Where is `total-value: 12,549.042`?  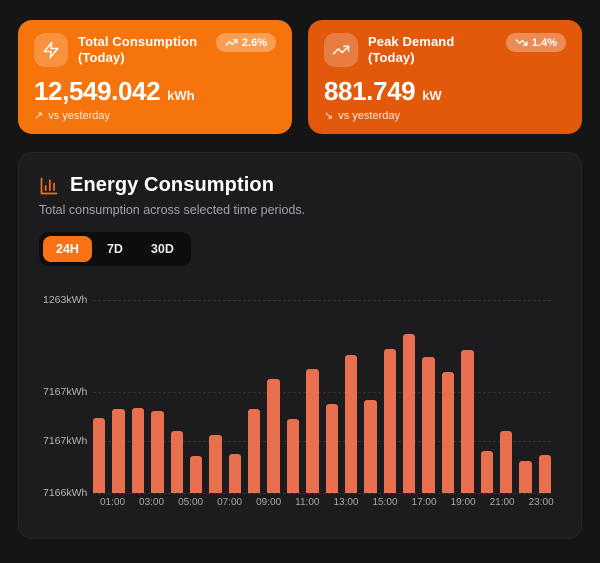 total-value: 12,549.042 is located at coordinates (97, 91).